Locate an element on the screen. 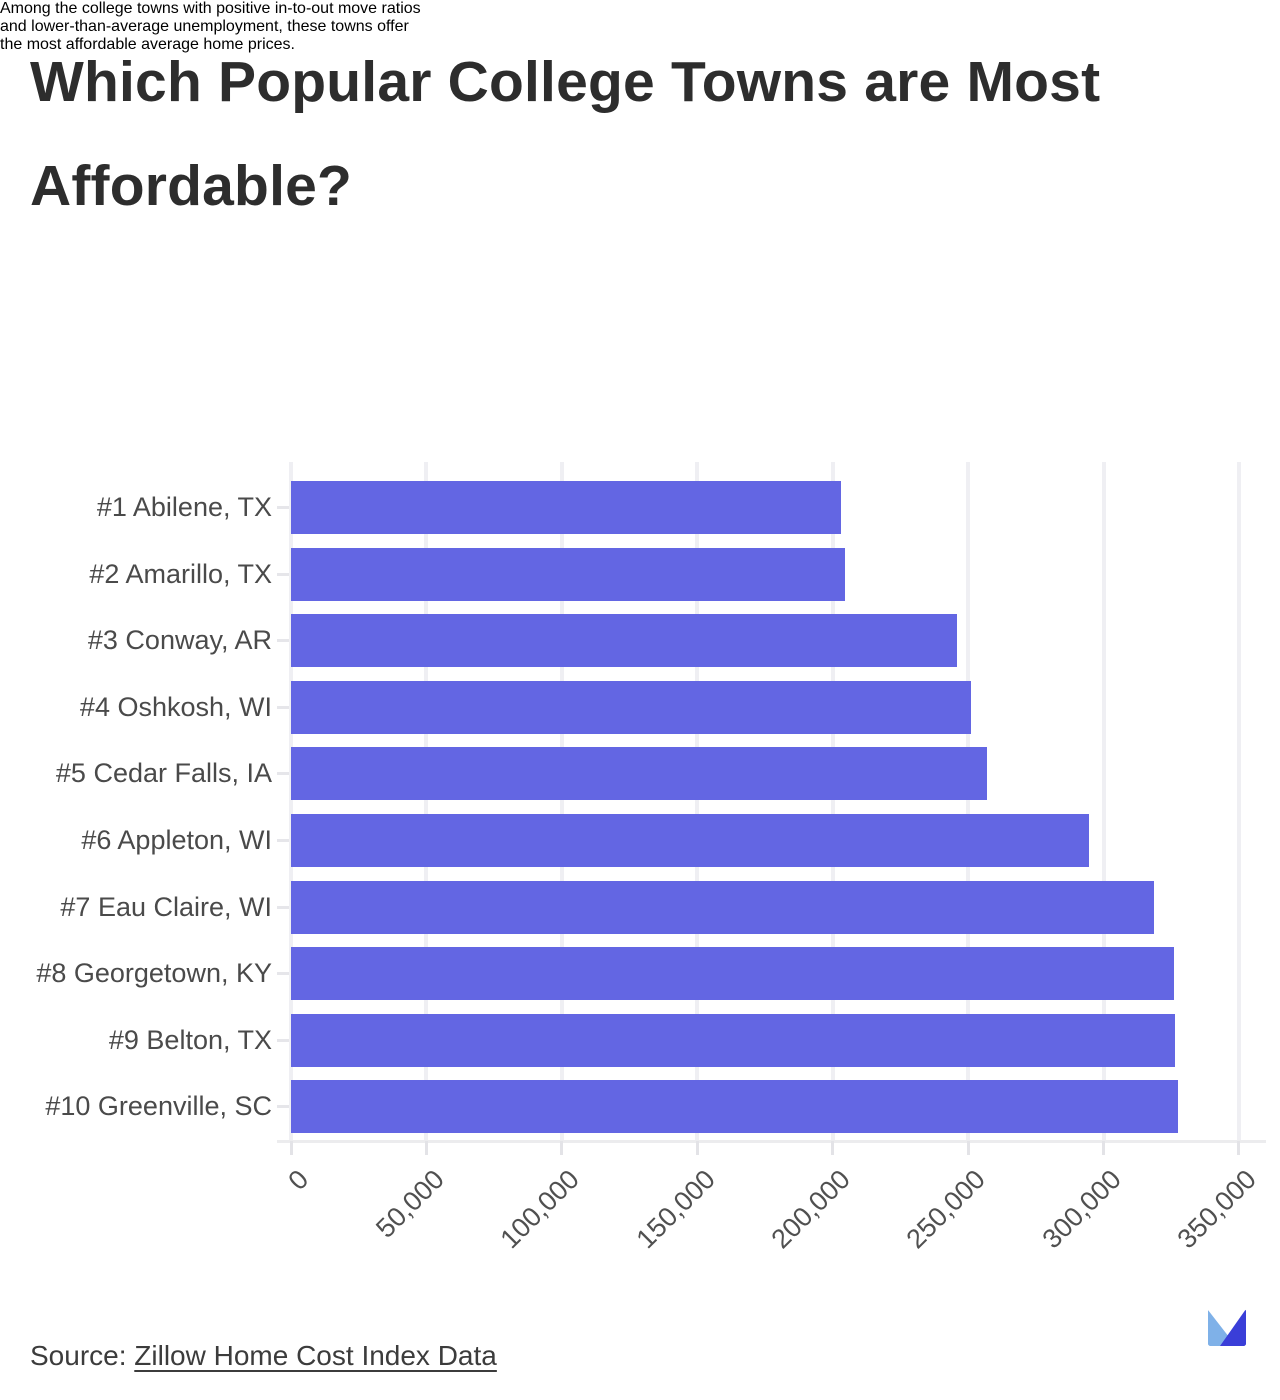  y-axis-label: #3 Conway, AR is located at coordinates (179, 640).